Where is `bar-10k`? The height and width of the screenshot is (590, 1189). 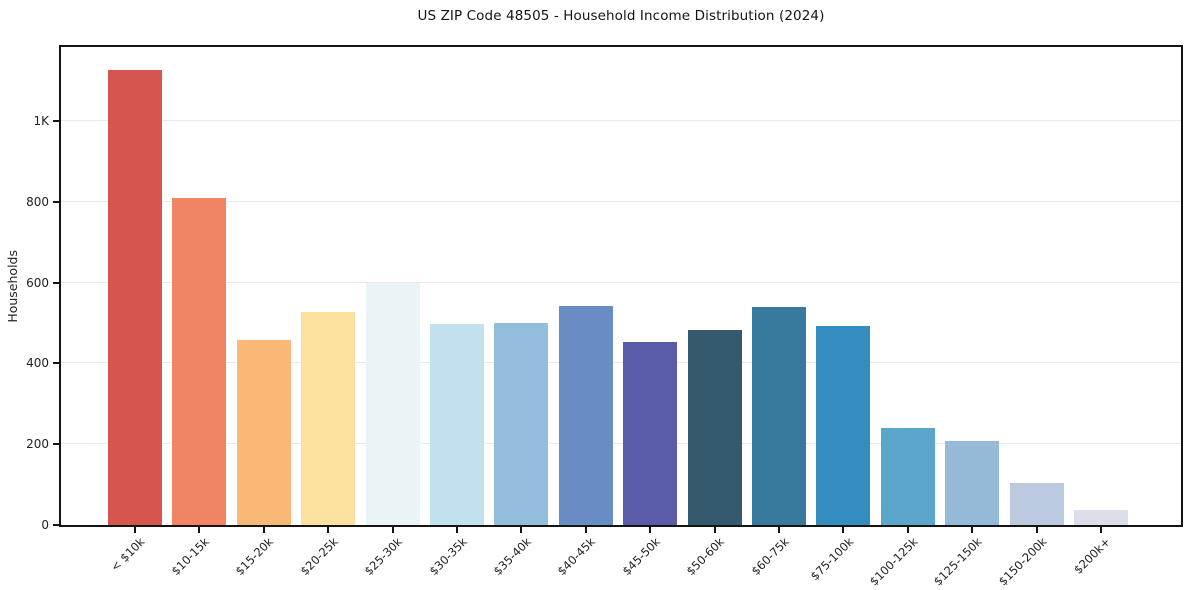 bar-10k is located at coordinates (135, 297).